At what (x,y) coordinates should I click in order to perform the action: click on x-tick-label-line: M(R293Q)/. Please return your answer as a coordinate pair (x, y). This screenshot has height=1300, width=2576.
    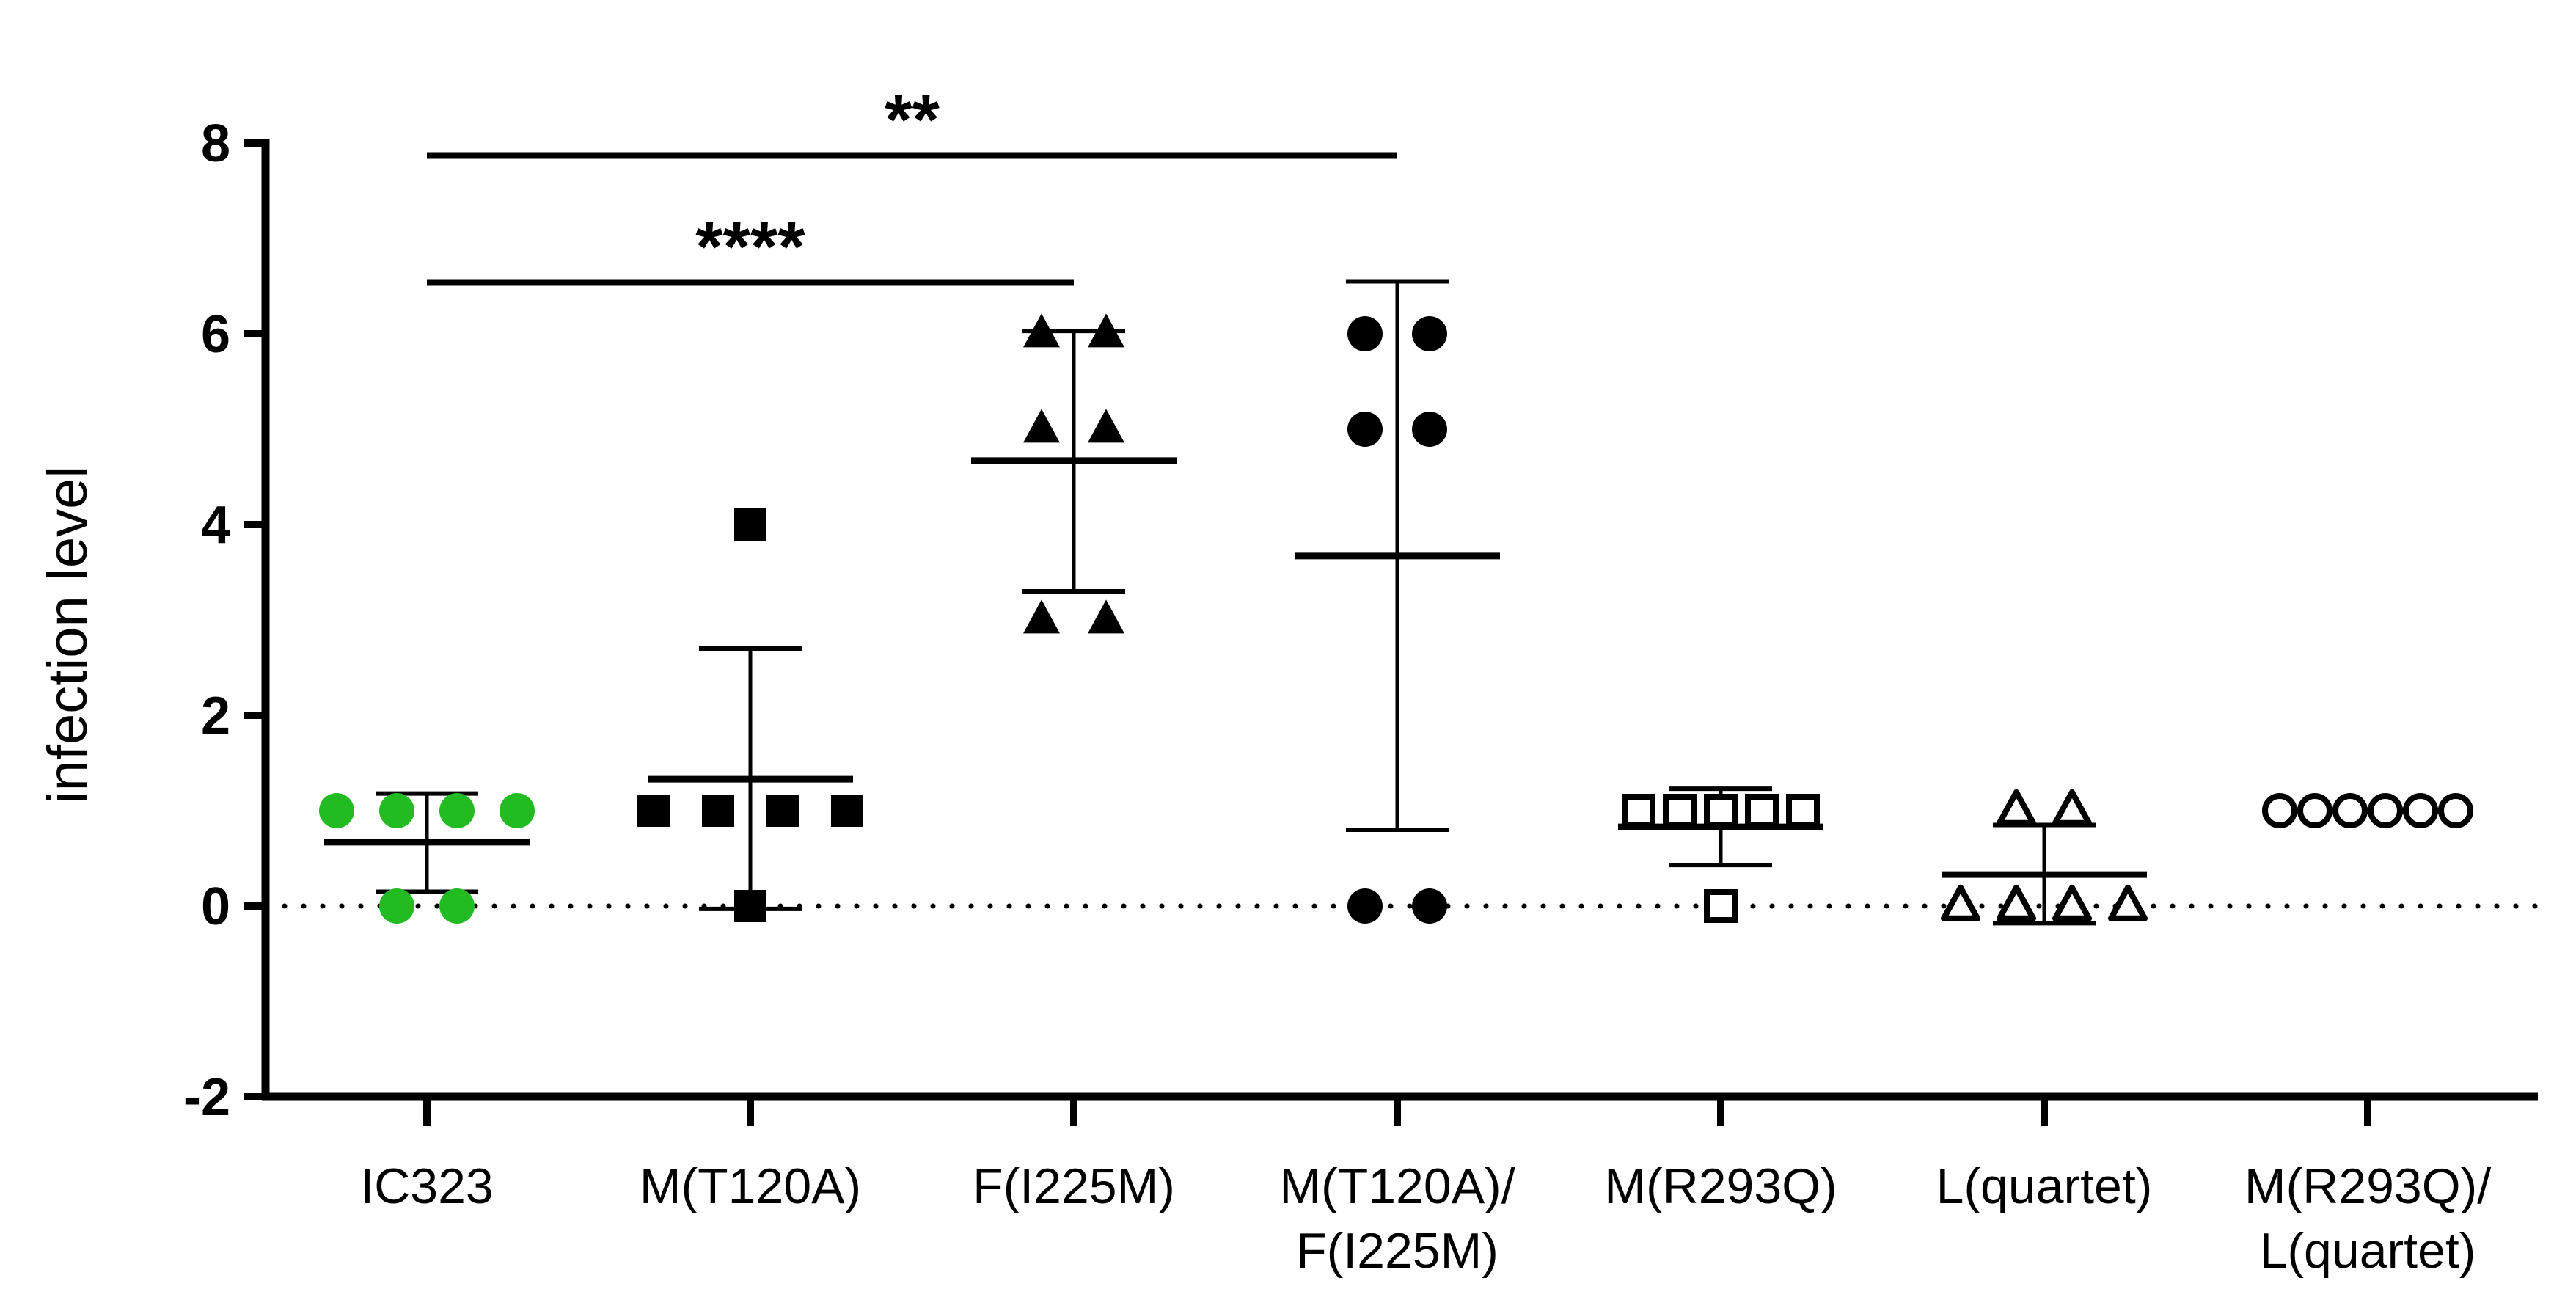
    Looking at the image, I should click on (2367, 1186).